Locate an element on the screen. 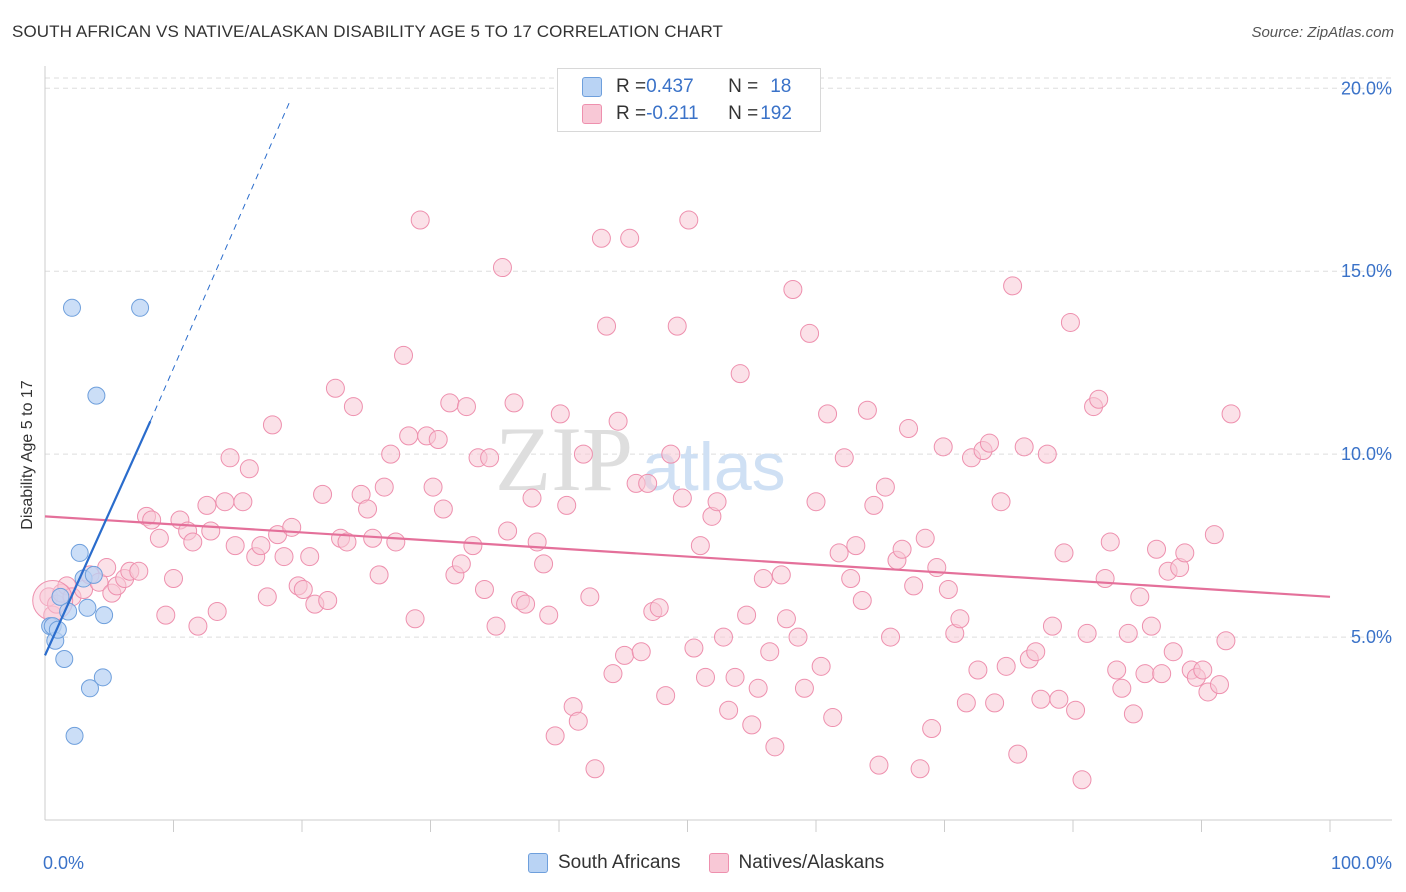 Image resolution: width=1406 pixels, height=892 pixels. r-value: -0.211 is located at coordinates (672, 113).